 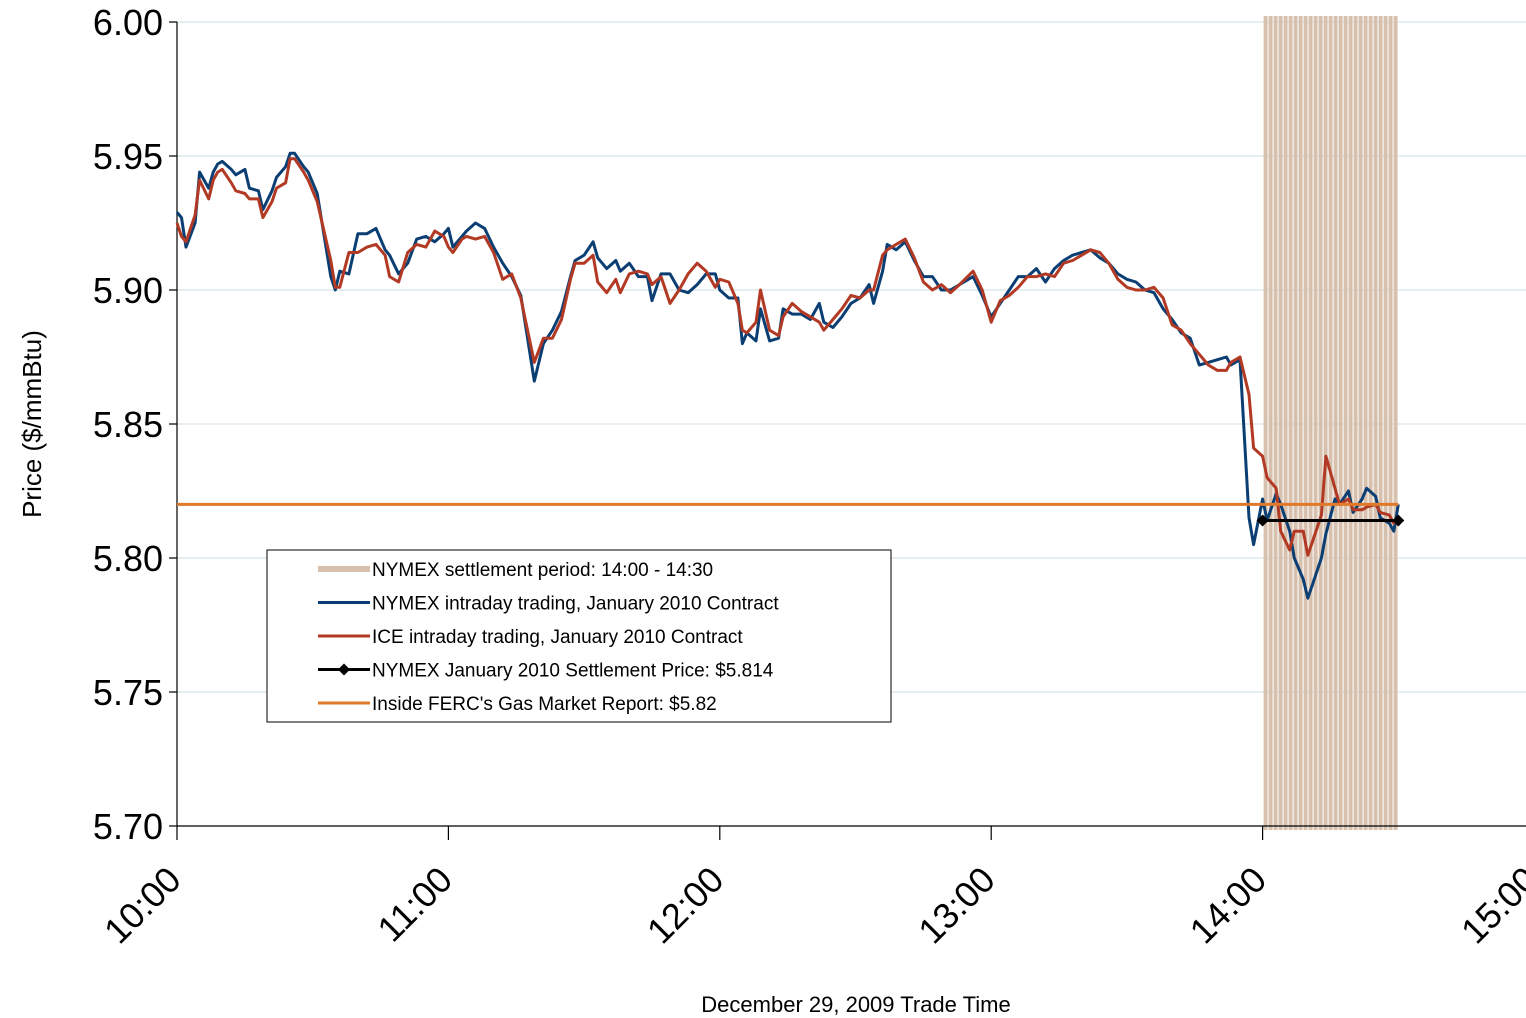 I want to click on legend-label: Inside FERC's Gas Market Report: $5.82, so click(x=544, y=704).